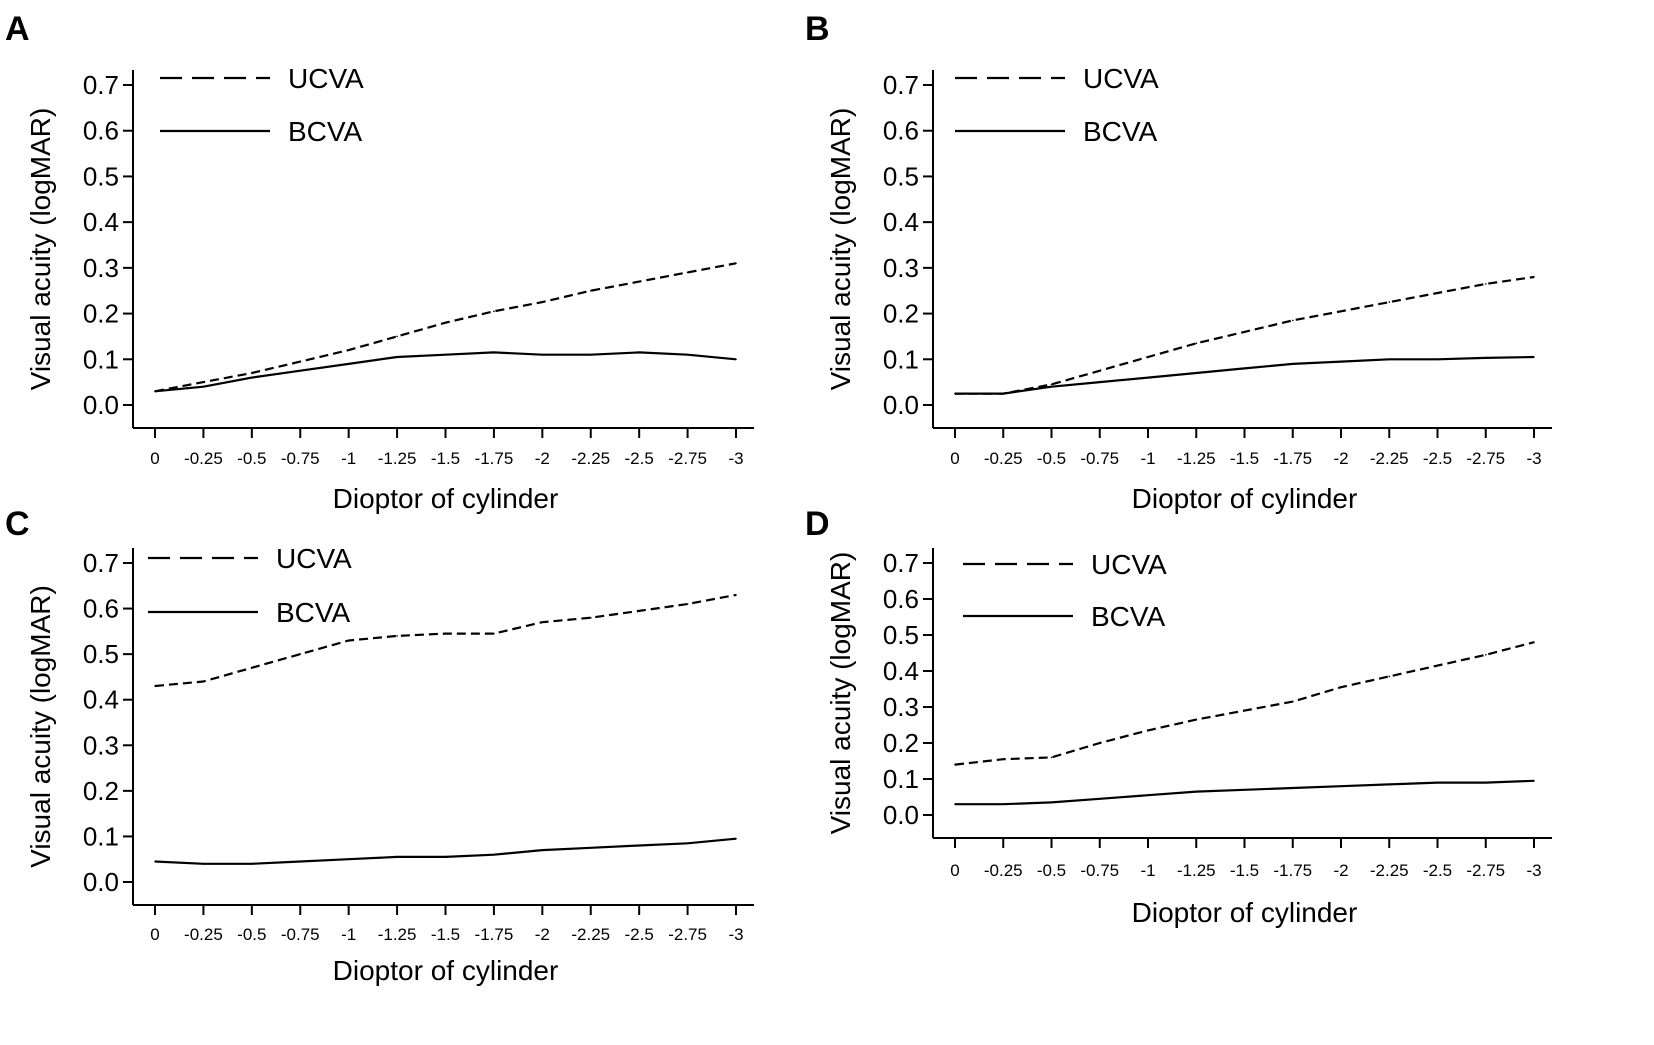 This screenshot has width=1654, height=1045. What do you see at coordinates (817, 29) in the screenshot?
I see `panel-letter: B` at bounding box center [817, 29].